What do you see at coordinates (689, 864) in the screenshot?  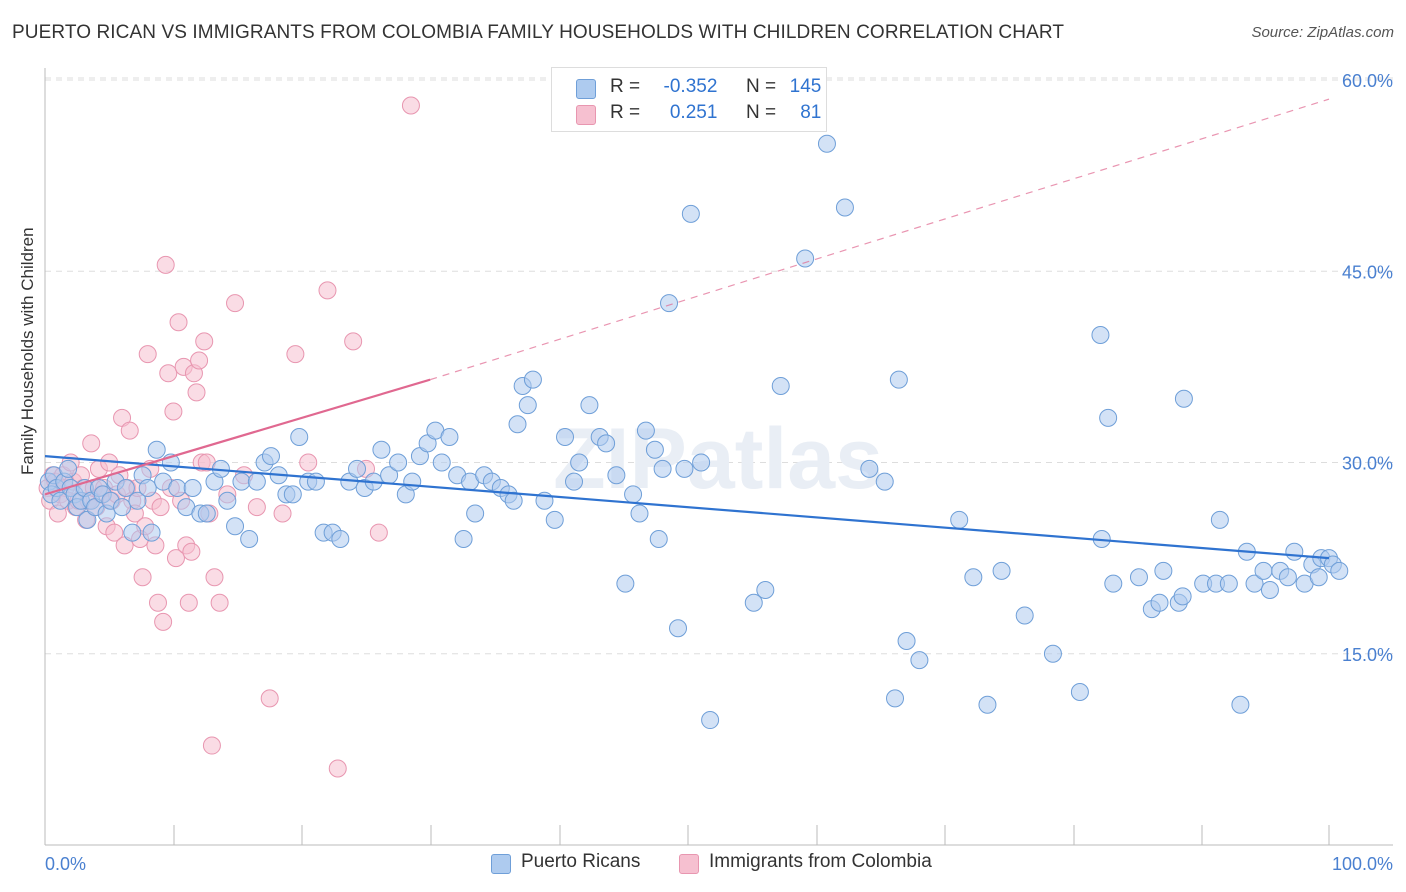 I see `legend-swatch-pink` at bounding box center [689, 864].